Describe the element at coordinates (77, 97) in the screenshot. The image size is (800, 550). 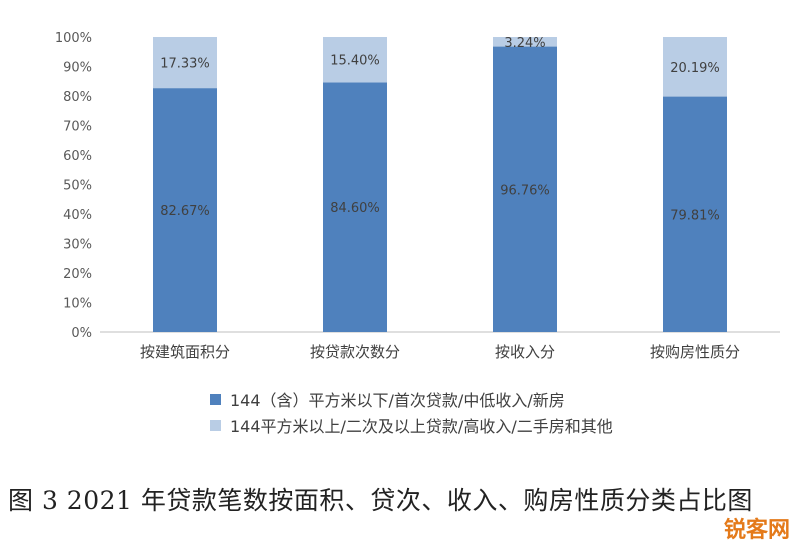
I see `y-tick-label: 80%` at that location.